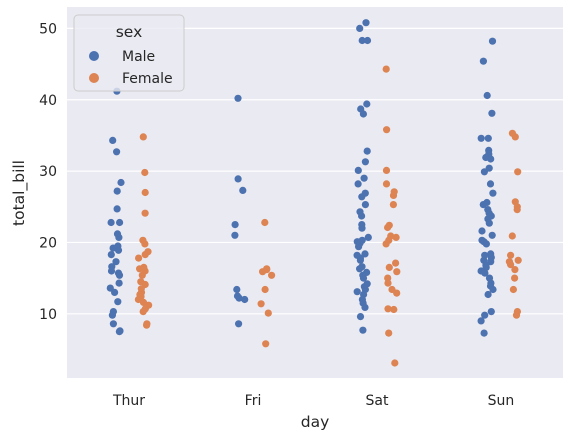  I want to click on x-tick-labels: Thur Fri Sat Sun, so click(313, 401).